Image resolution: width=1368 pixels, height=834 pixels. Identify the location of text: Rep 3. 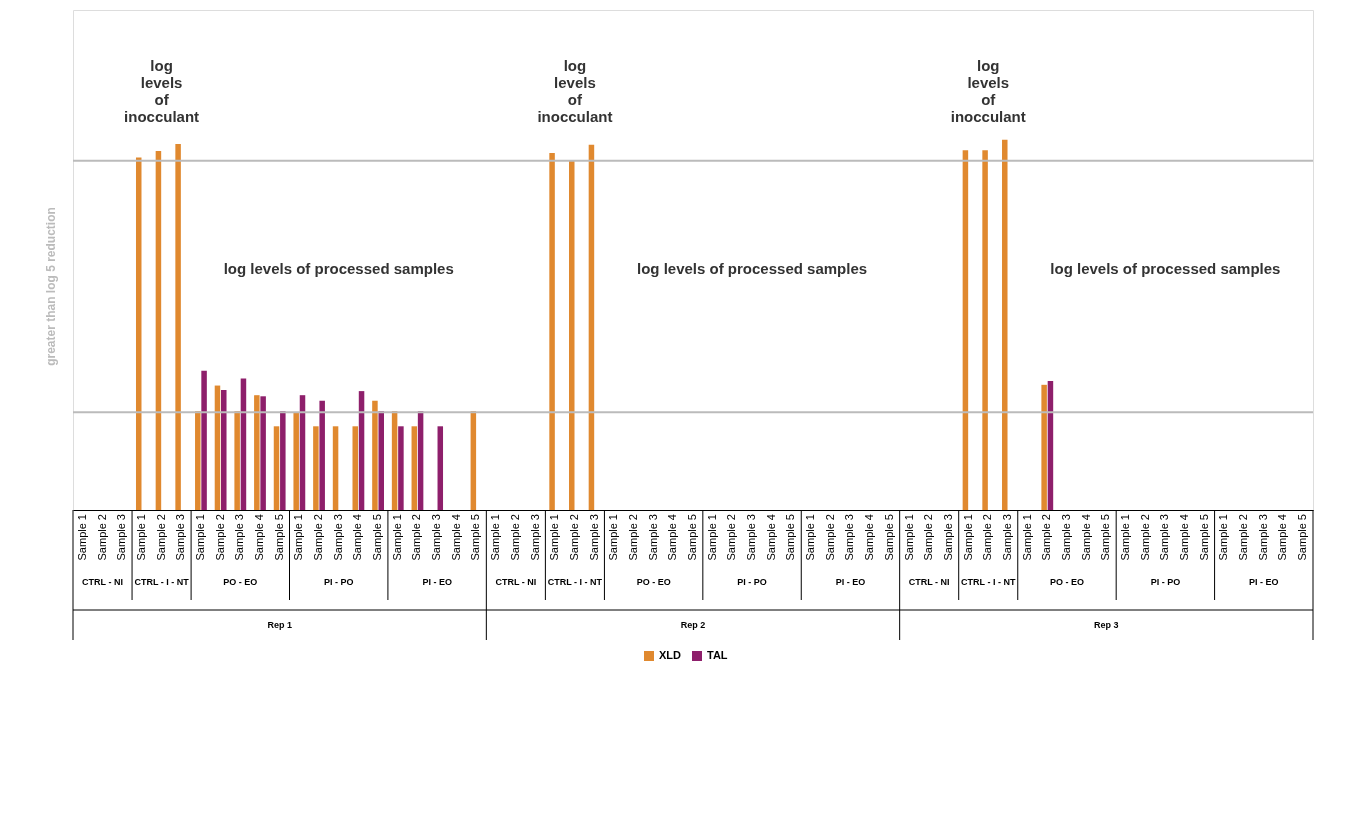
(1106, 625).